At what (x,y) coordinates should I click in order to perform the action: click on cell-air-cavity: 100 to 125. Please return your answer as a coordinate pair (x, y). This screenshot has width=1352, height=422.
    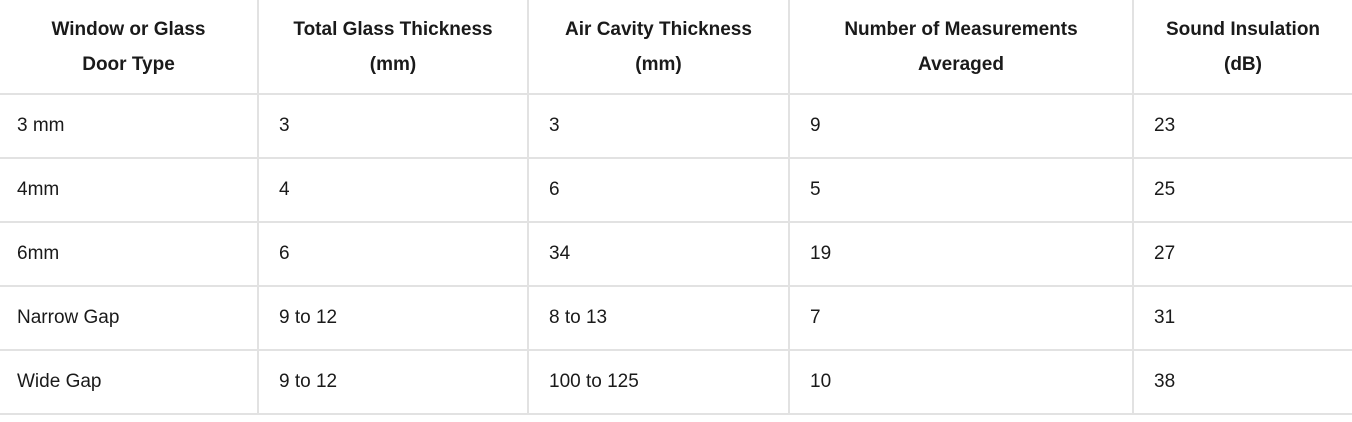
    Looking at the image, I should click on (658, 382).